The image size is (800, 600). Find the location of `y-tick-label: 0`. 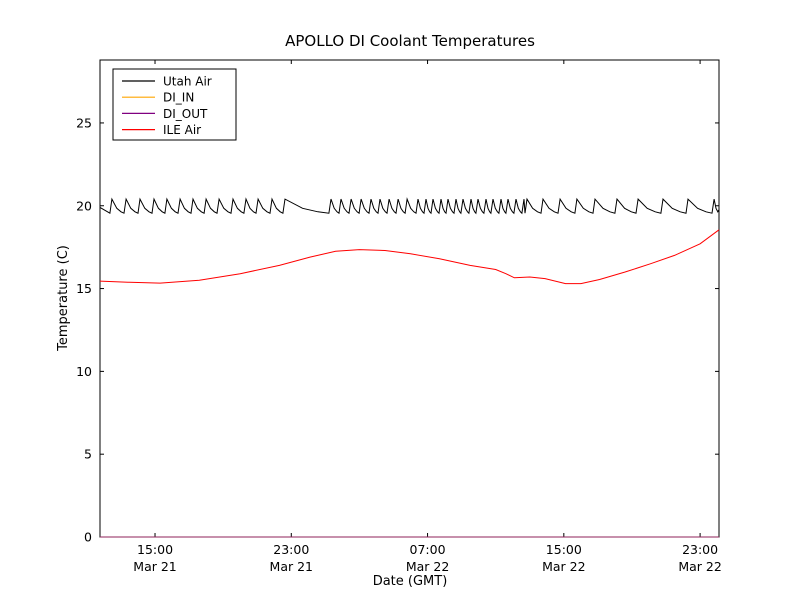

y-tick-label: 0 is located at coordinates (88, 537).